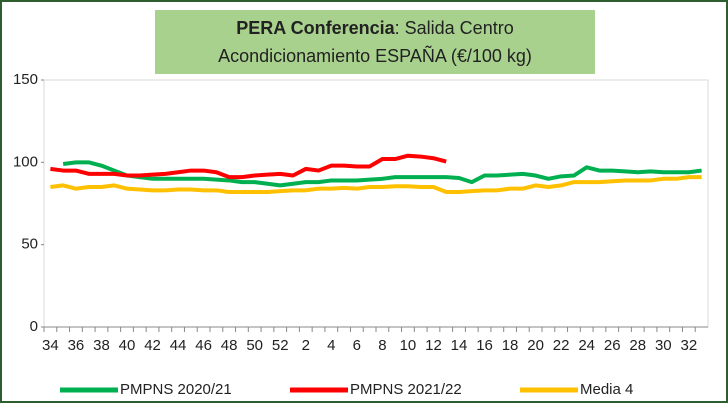 The image size is (728, 408). What do you see at coordinates (127, 345) in the screenshot?
I see `x-tick-label: 40` at bounding box center [127, 345].